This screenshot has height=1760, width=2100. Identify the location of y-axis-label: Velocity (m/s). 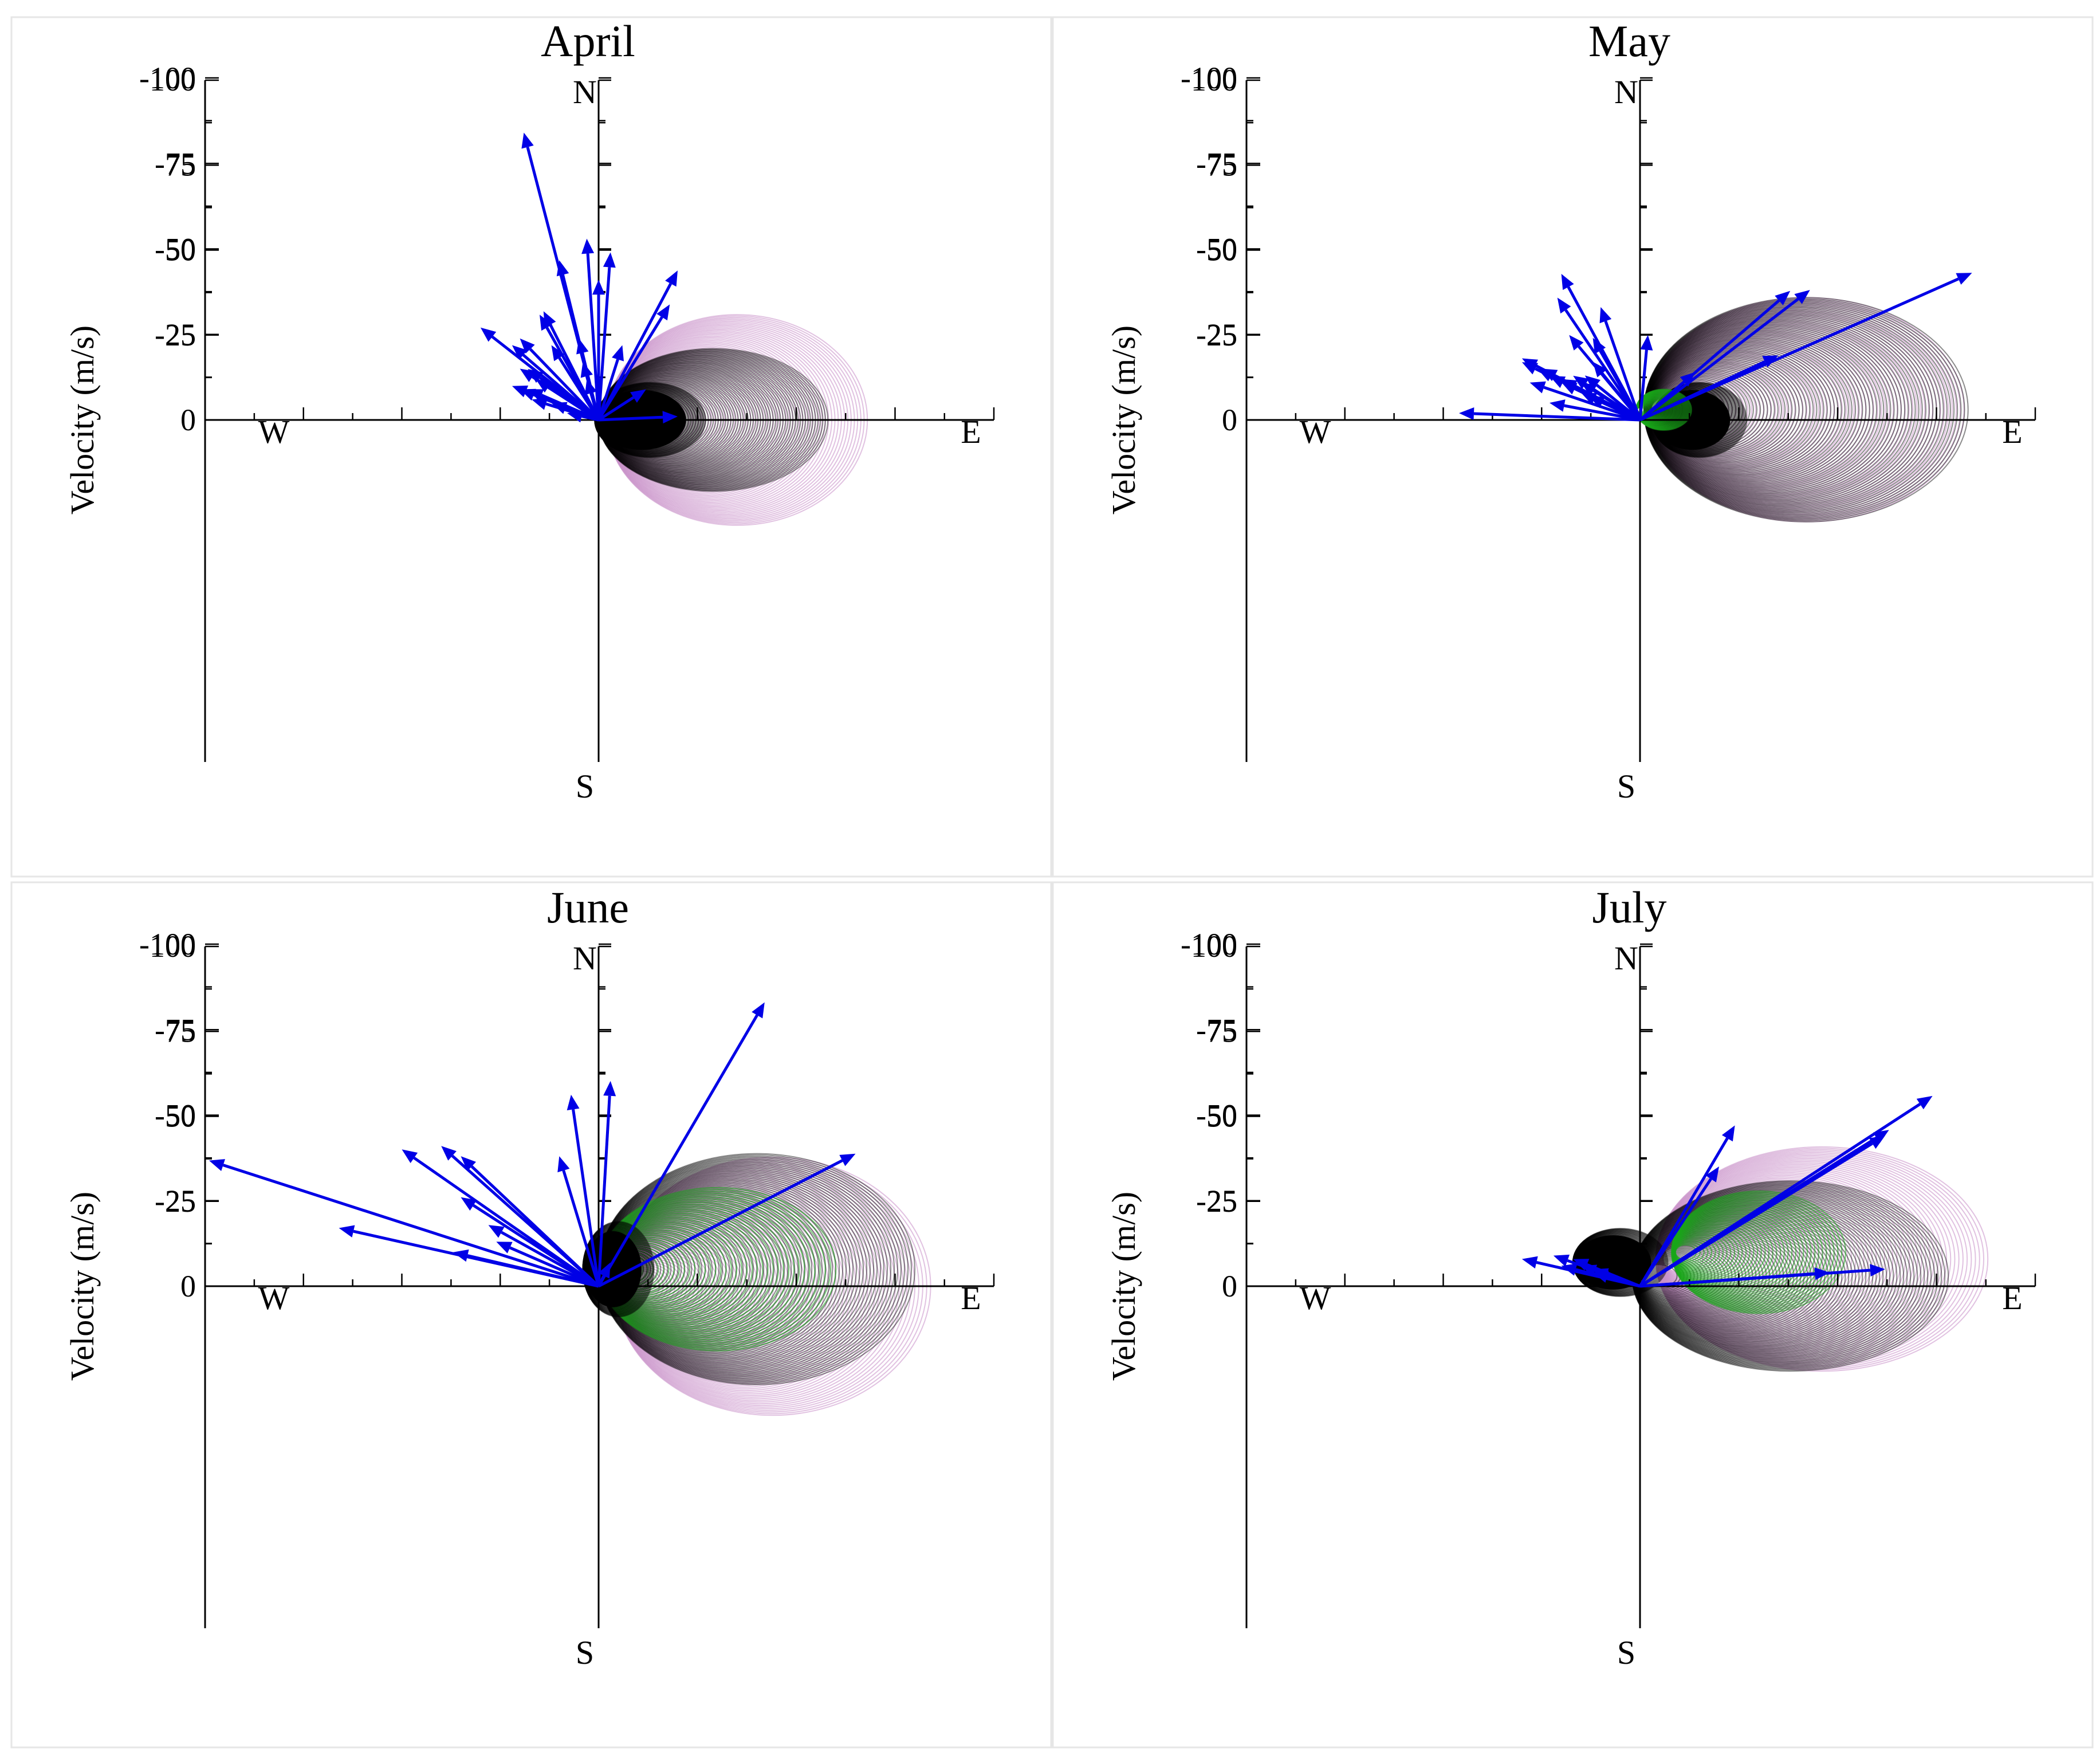
(1123, 419).